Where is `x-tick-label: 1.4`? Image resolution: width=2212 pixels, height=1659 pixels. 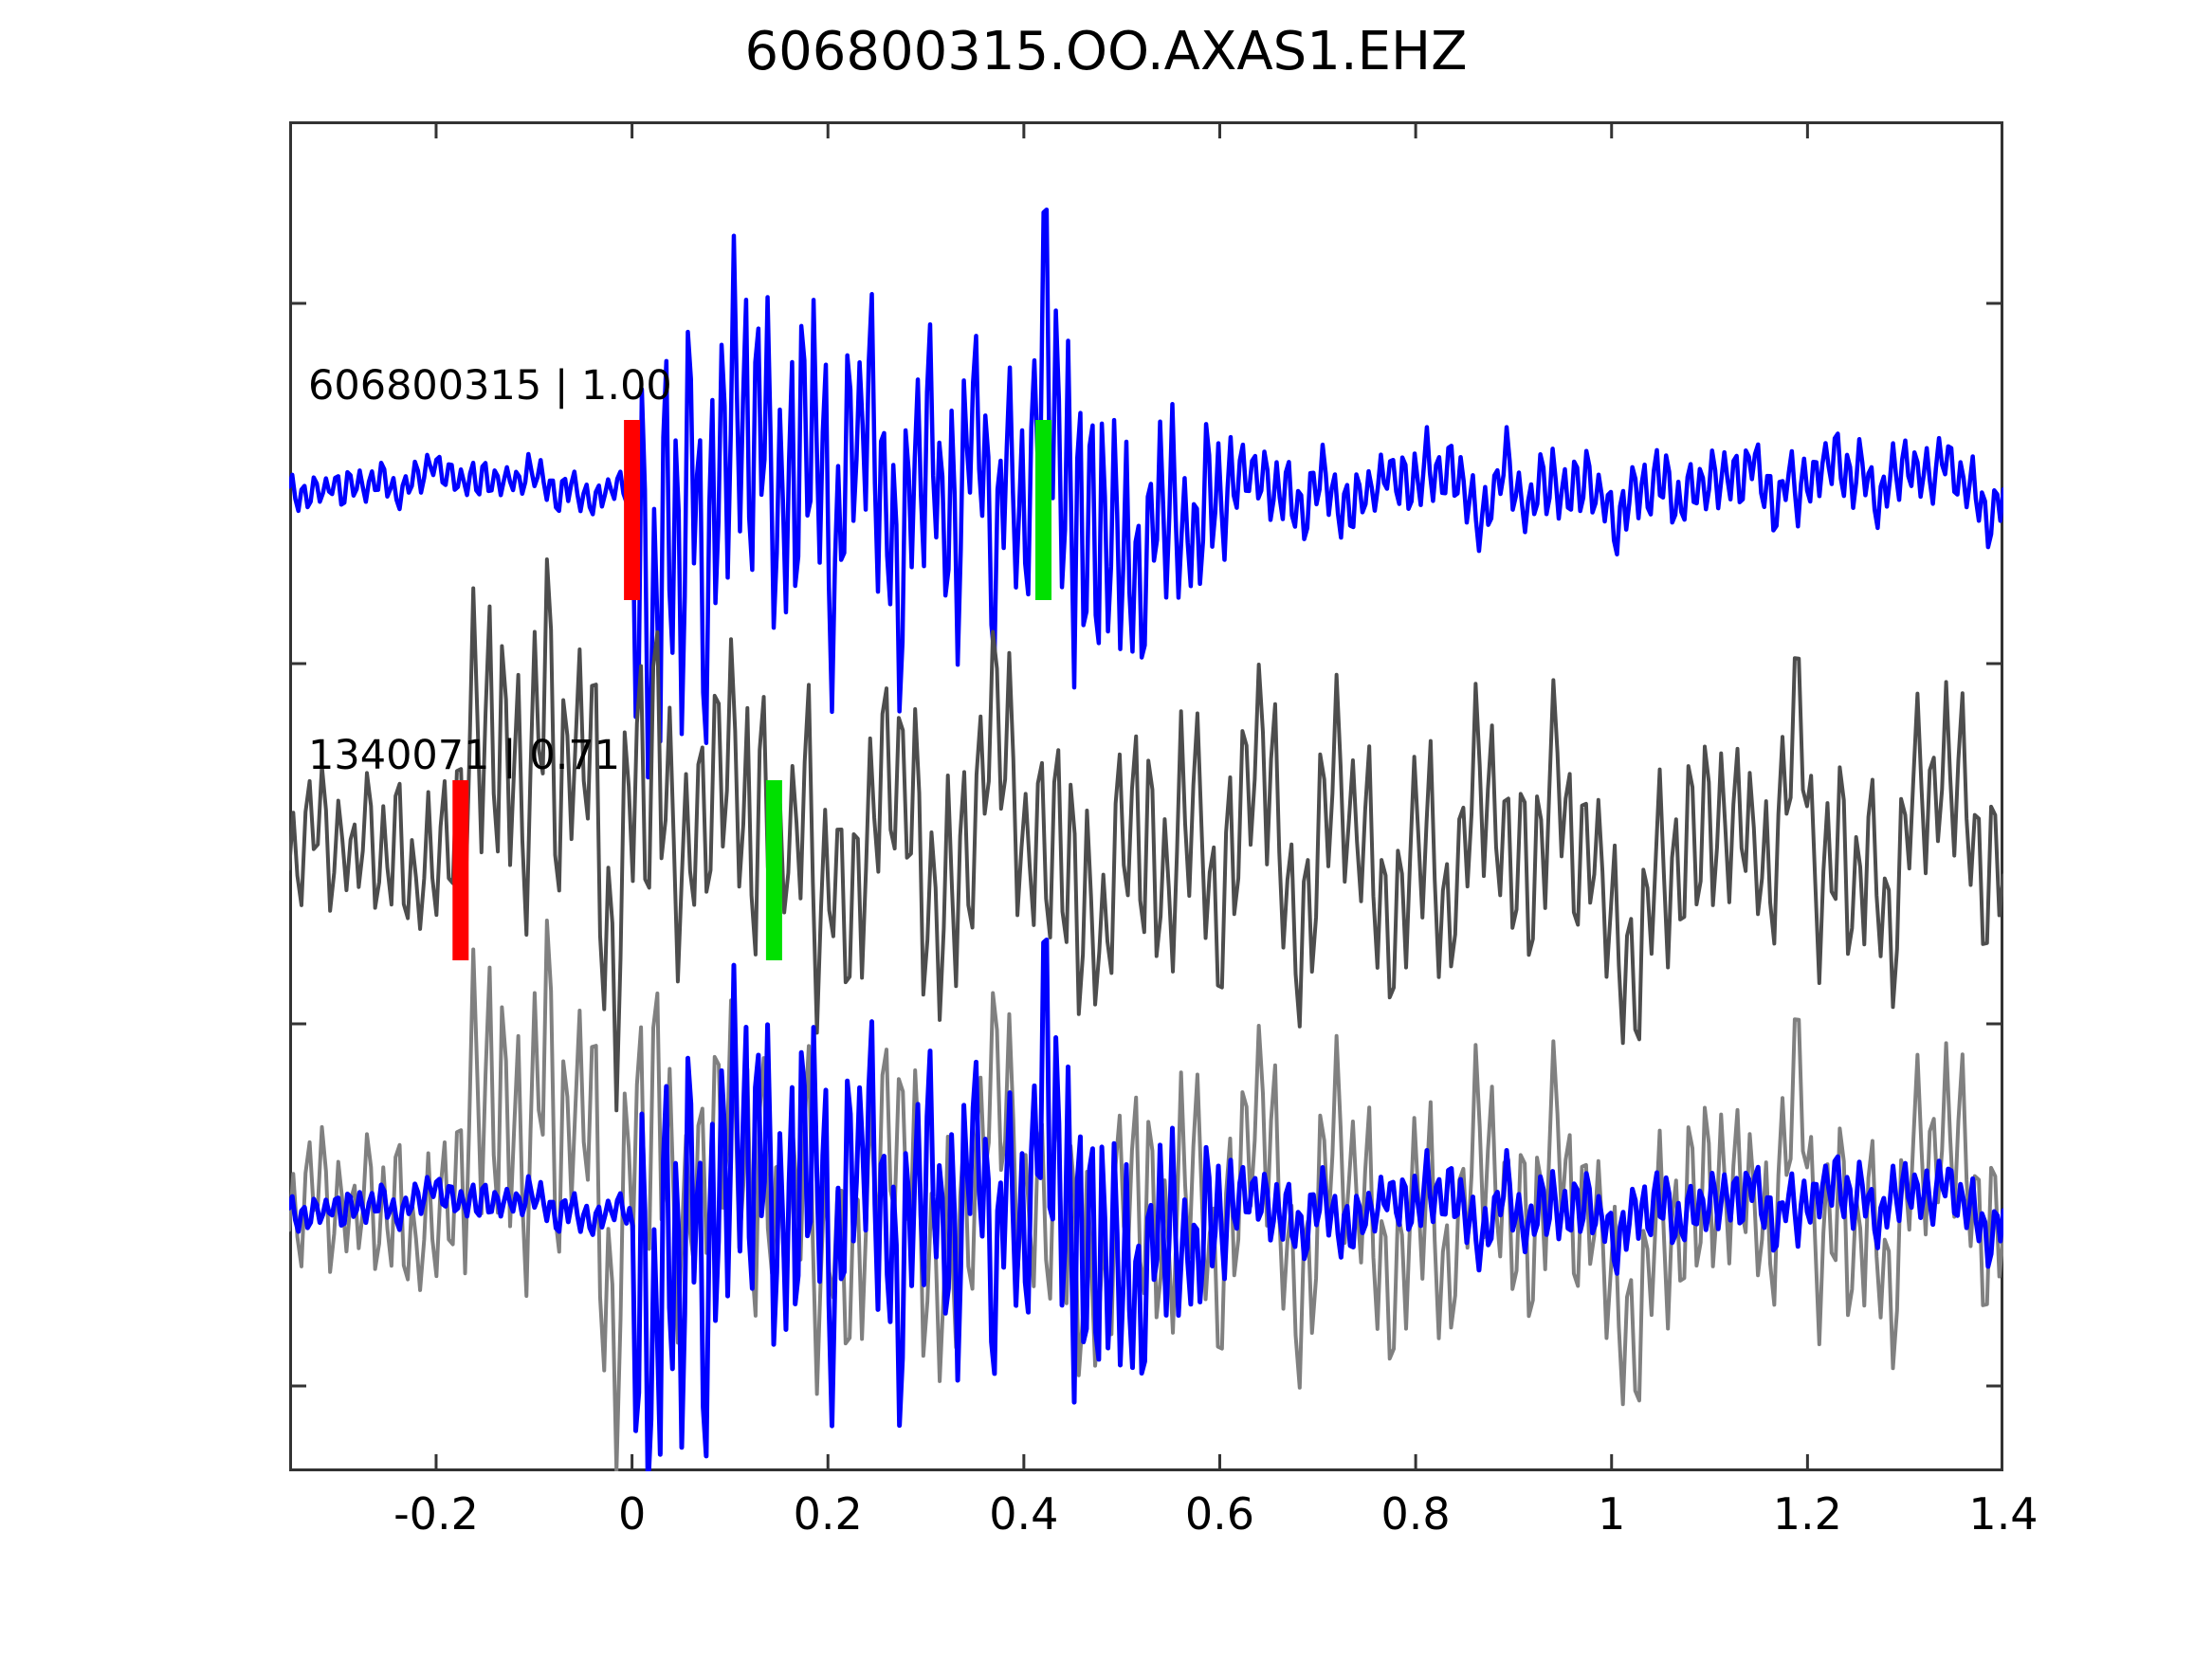
x-tick-label: 1.4 is located at coordinates (2003, 1514).